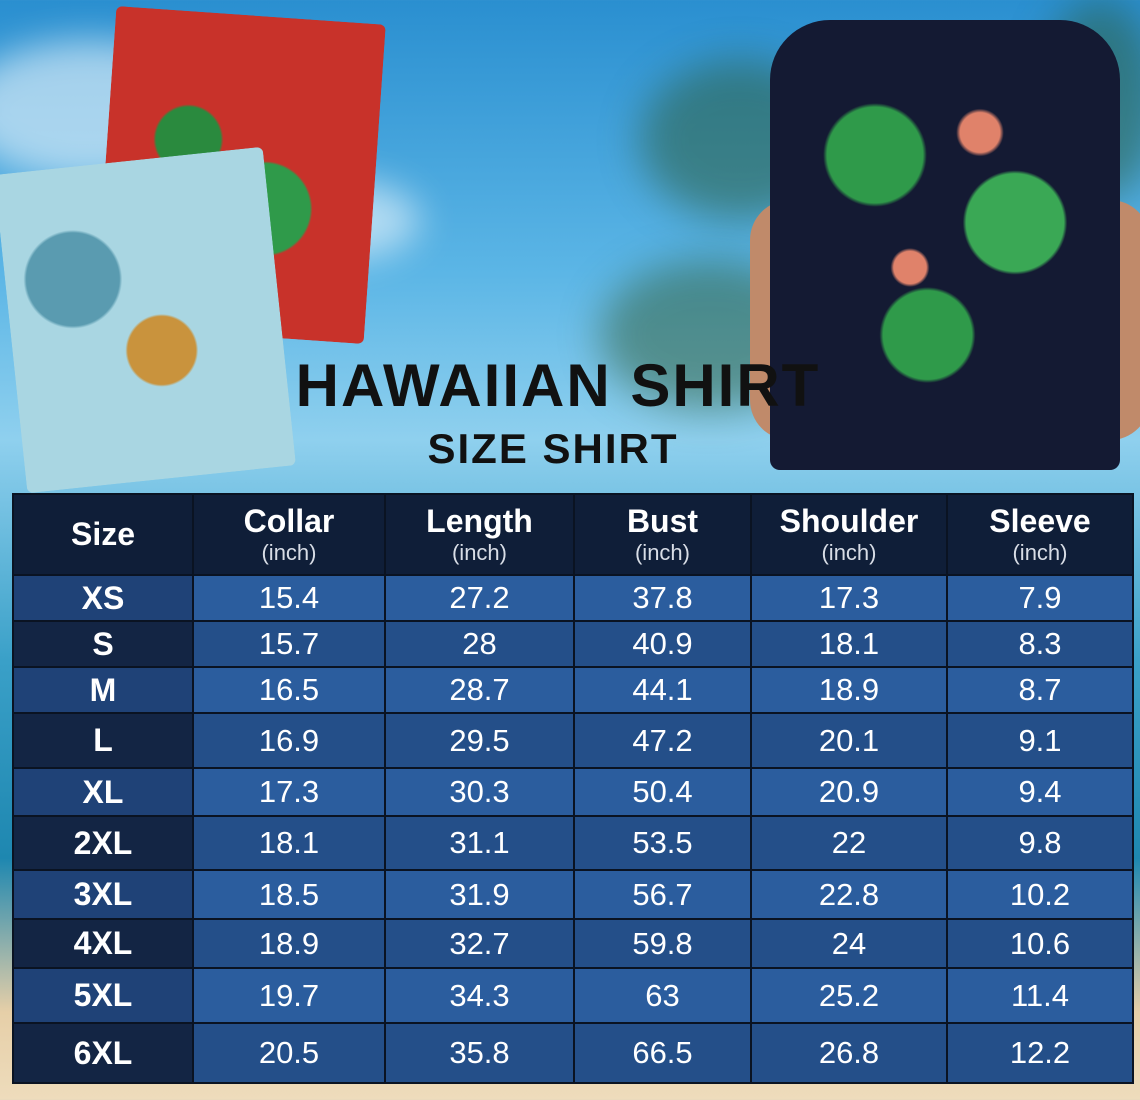 The width and height of the screenshot is (1140, 1100). What do you see at coordinates (1040, 844) in the screenshot?
I see `measurement-cell: 9.8` at bounding box center [1040, 844].